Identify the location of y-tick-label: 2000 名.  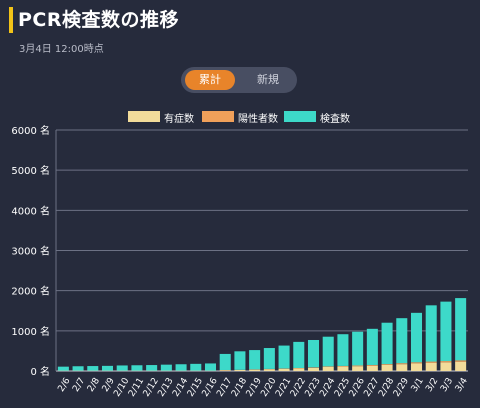
(30, 291).